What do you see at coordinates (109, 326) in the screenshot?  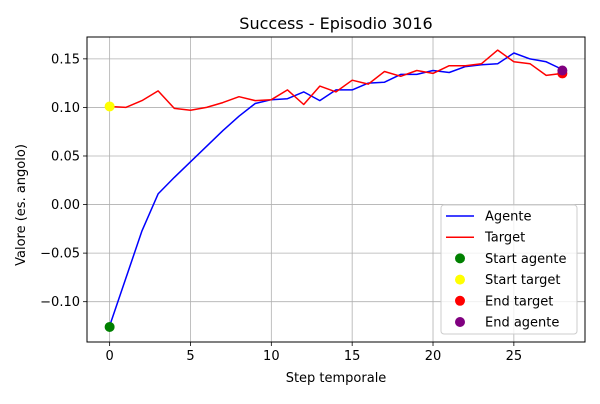 I see `marker-start-agente` at bounding box center [109, 326].